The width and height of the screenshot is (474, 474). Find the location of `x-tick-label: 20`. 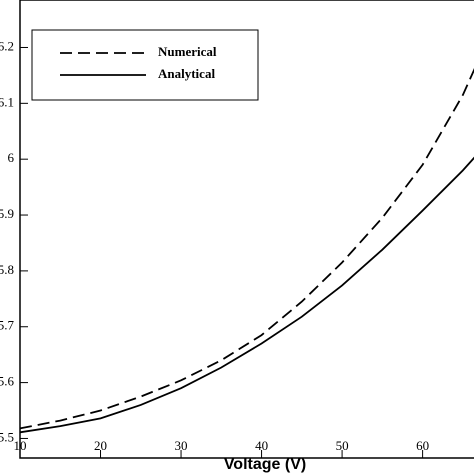

x-tick-label: 20 is located at coordinates (100, 445).